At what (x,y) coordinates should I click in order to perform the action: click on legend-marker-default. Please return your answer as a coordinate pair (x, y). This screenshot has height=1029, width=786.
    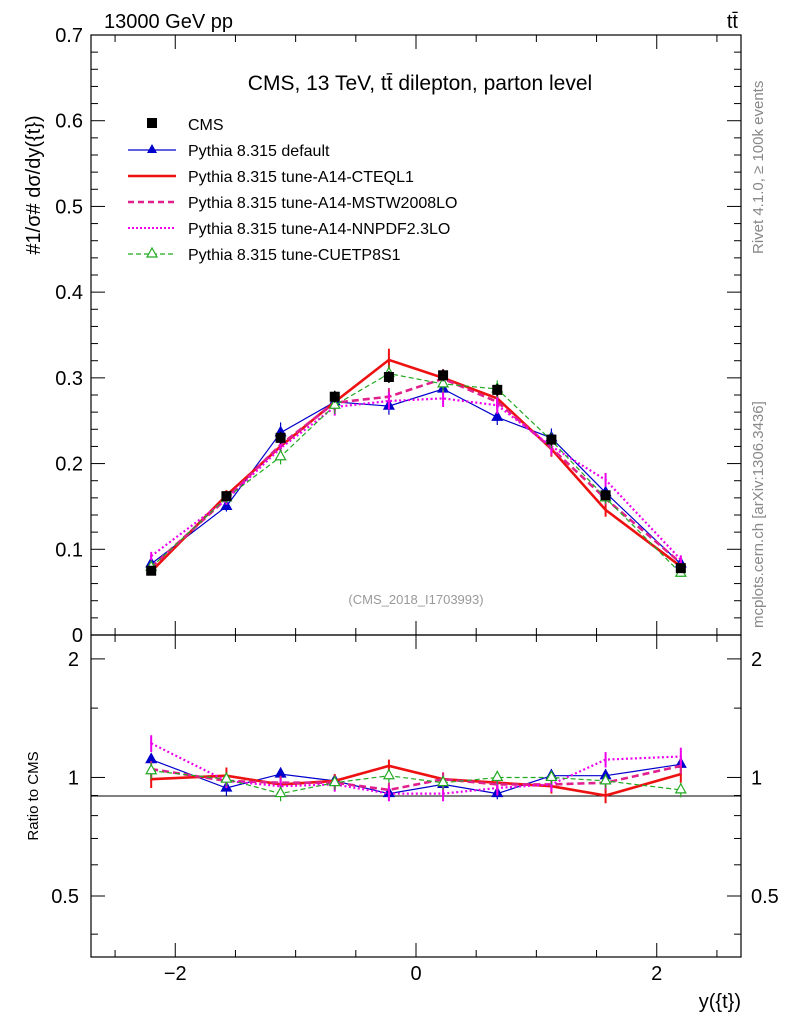
    Looking at the image, I should click on (152, 148).